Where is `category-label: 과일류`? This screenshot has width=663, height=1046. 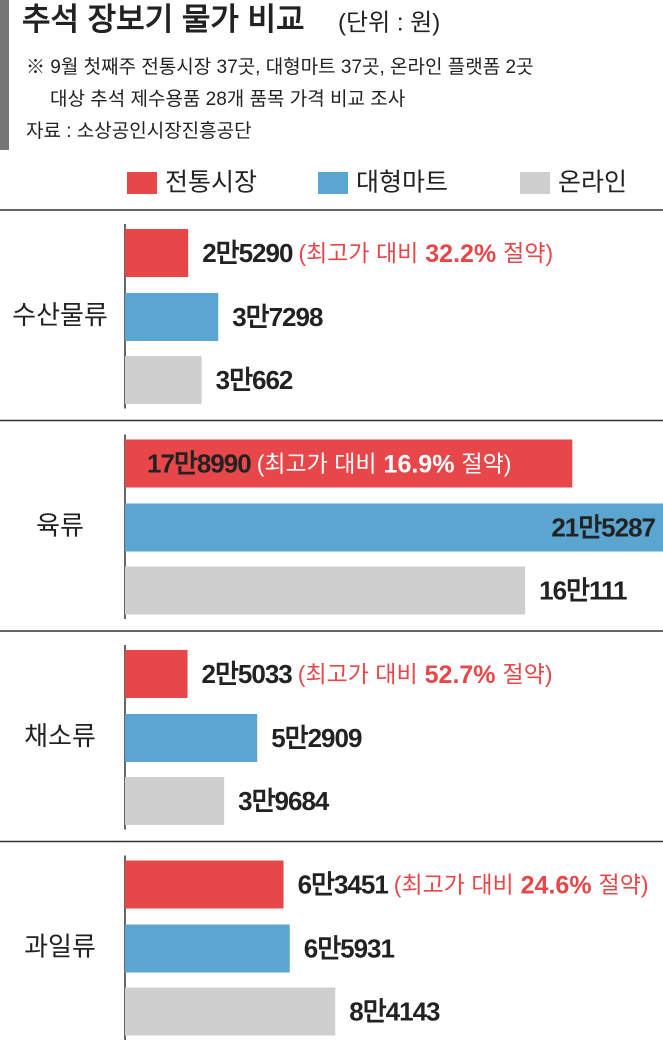 category-label: 과일류 is located at coordinates (60, 946).